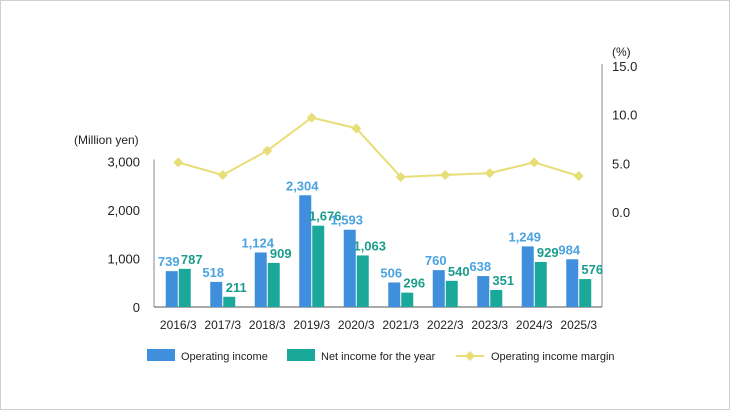  Describe the element at coordinates (548, 252) in the screenshot. I see `net-income-label: 929` at that location.